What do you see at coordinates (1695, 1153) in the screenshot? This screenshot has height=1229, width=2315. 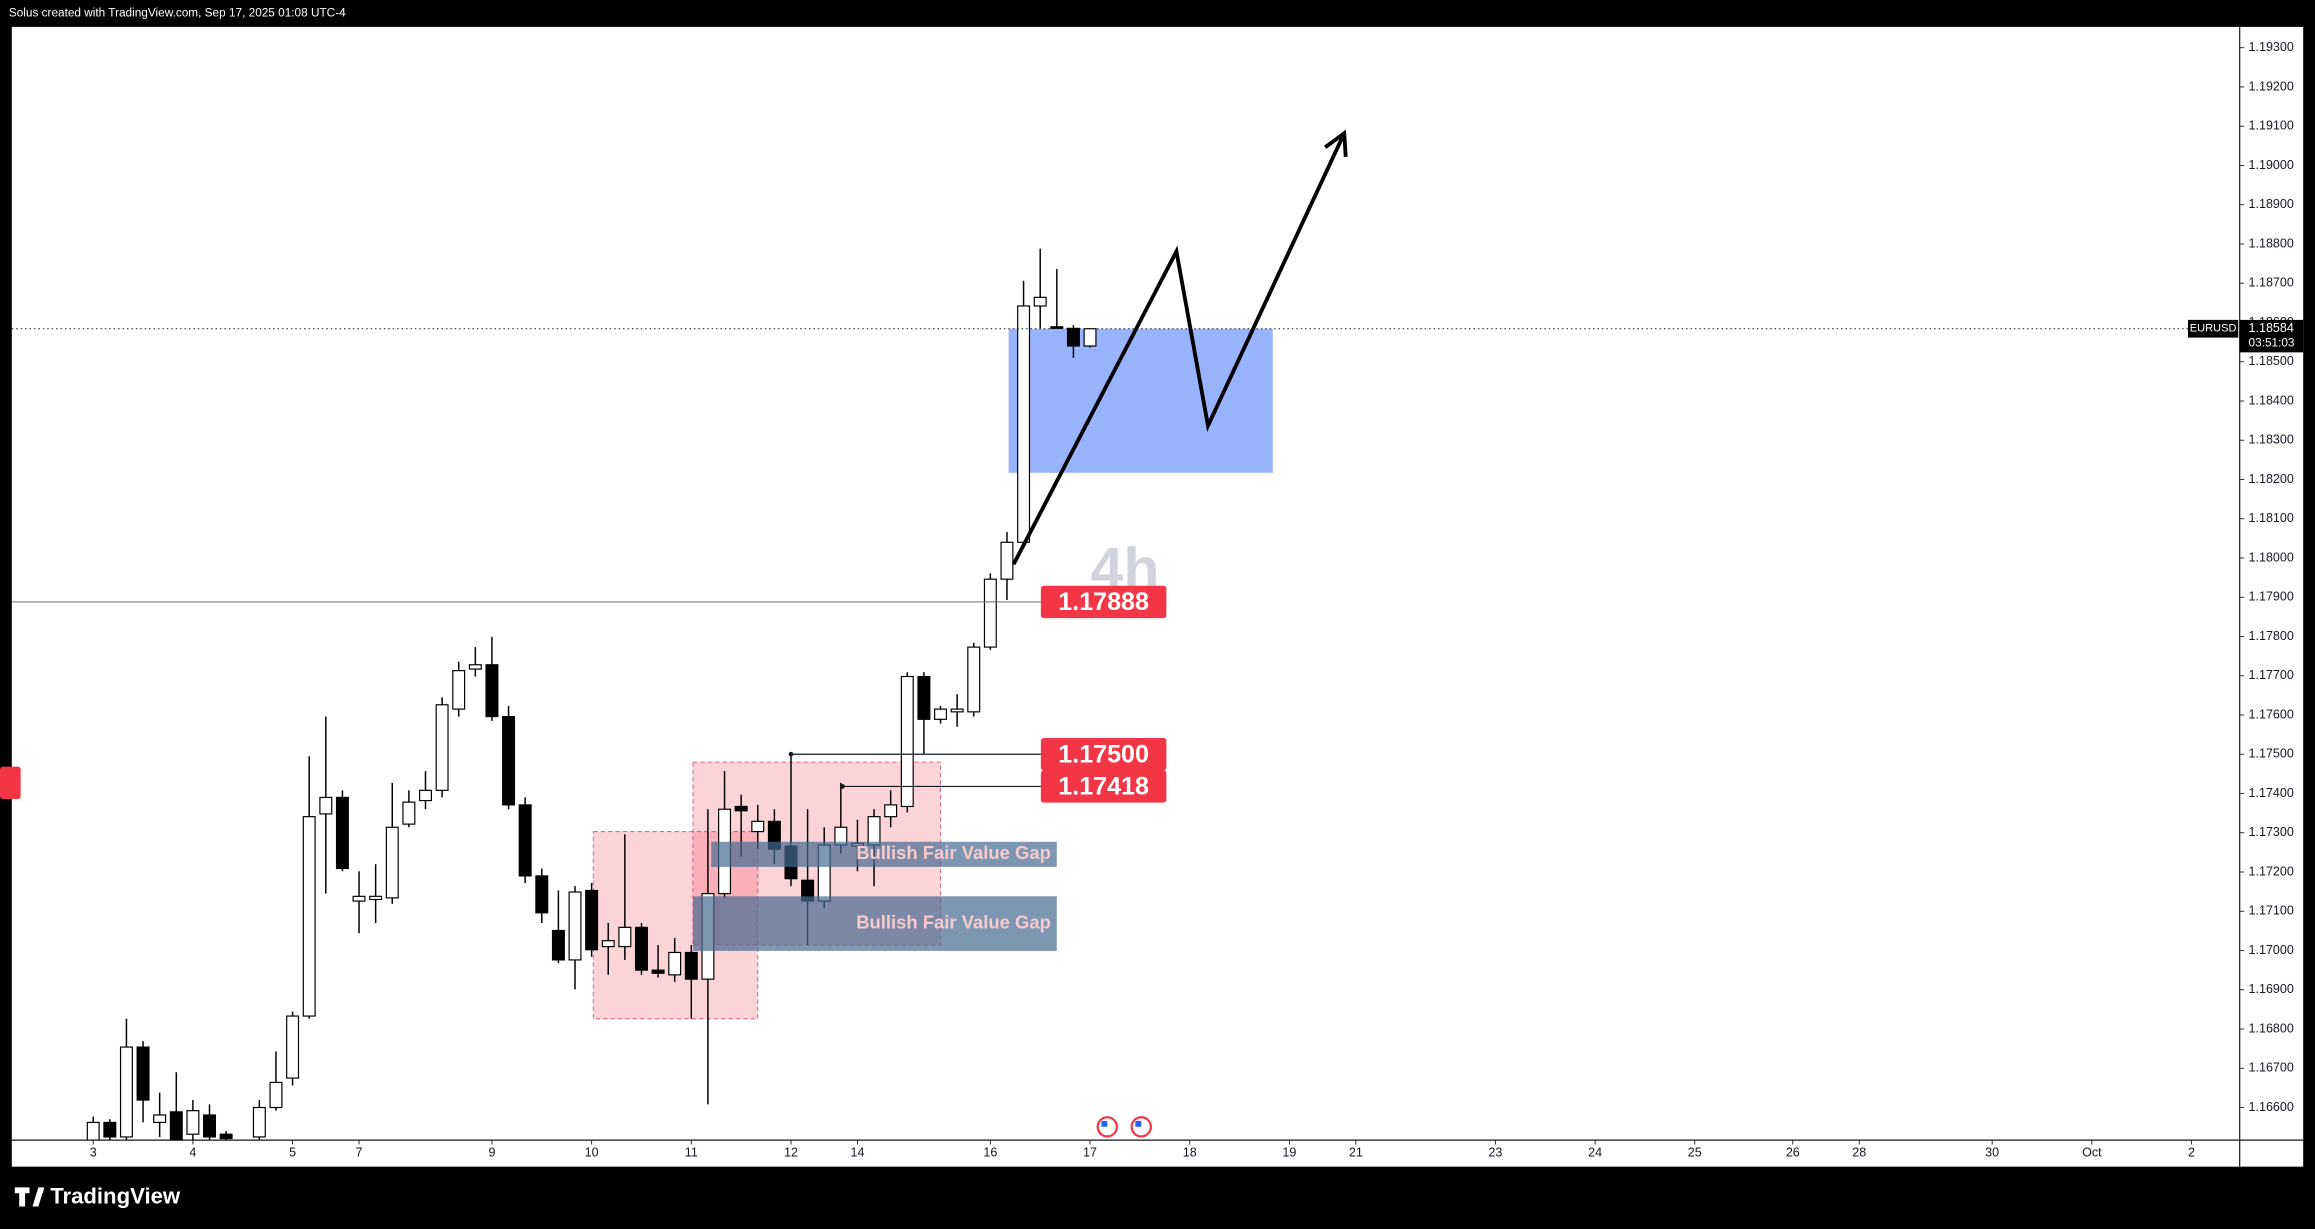 I see `x-tick-label: 25` at bounding box center [1695, 1153].